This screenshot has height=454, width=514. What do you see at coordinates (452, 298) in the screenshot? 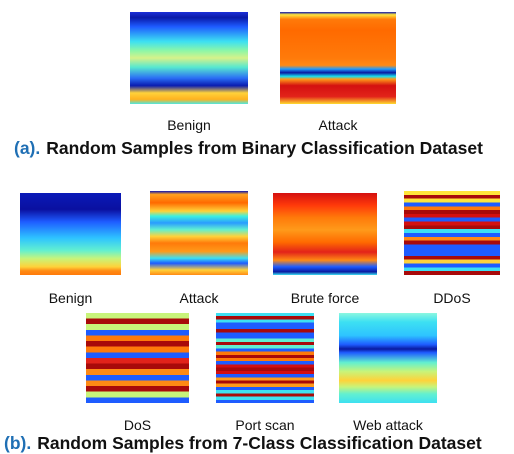
I see `sample-label: DDoS` at bounding box center [452, 298].